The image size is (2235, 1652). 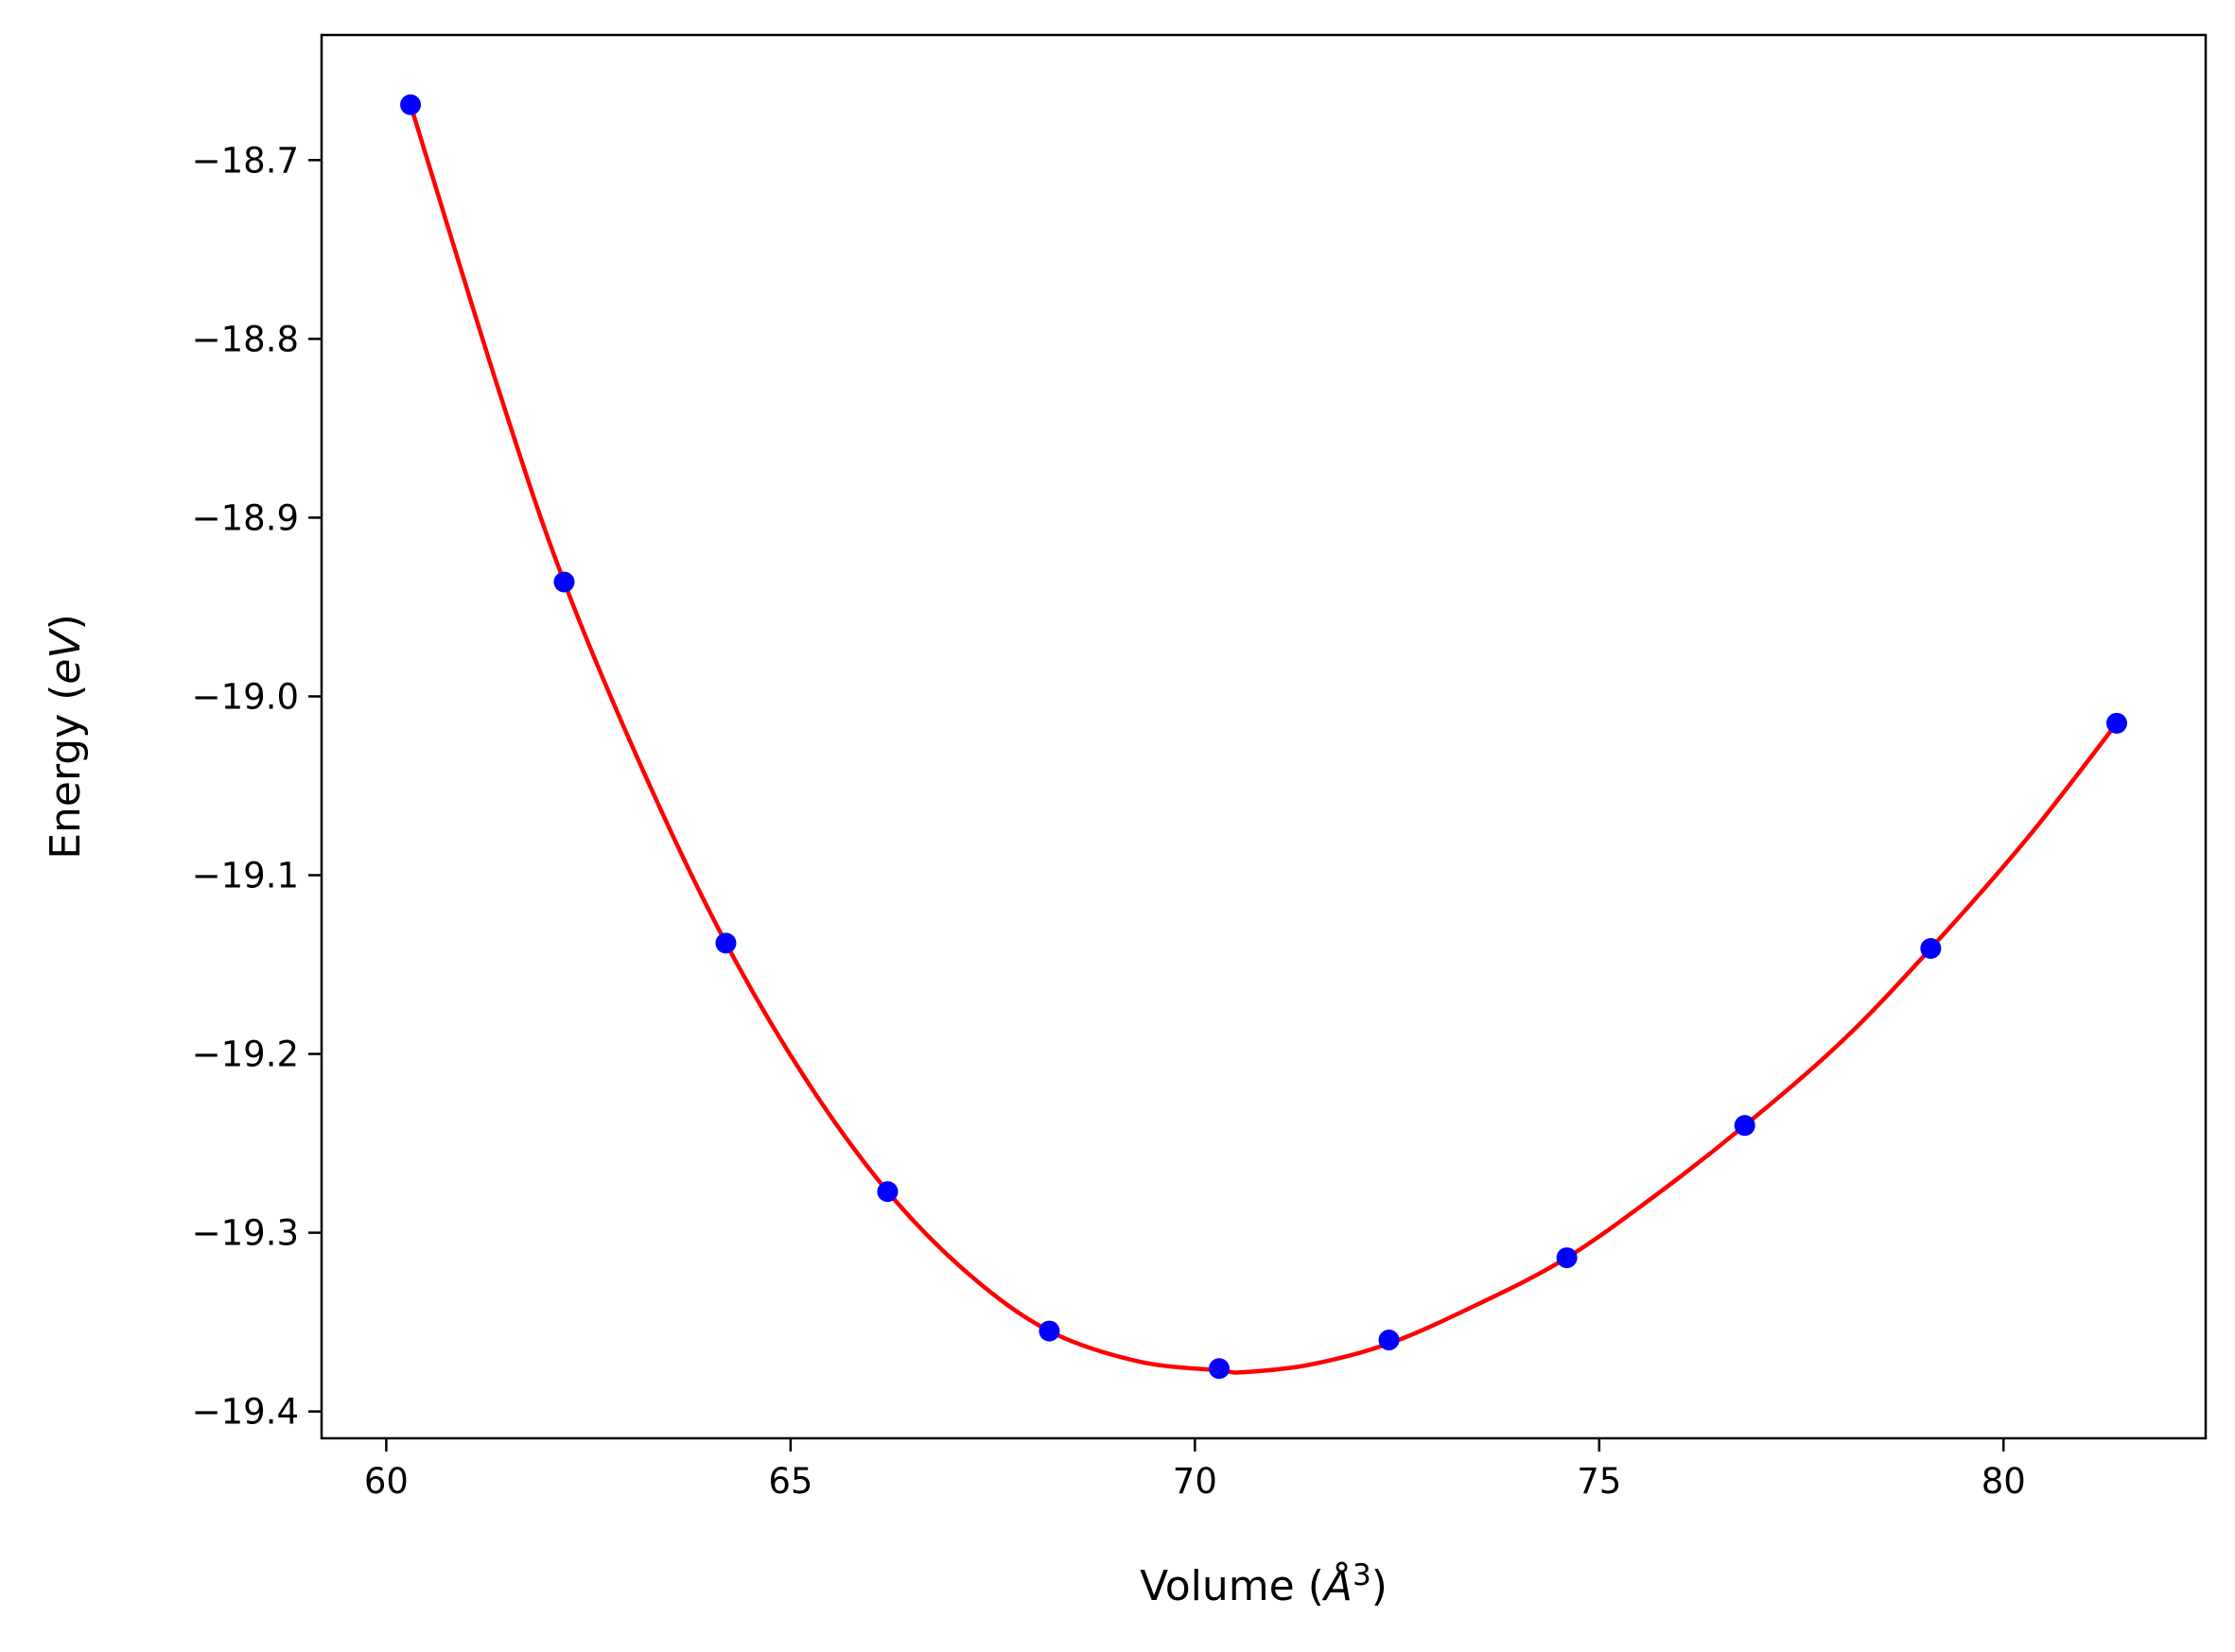 I want to click on x-tick-label: 65, so click(x=790, y=1482).